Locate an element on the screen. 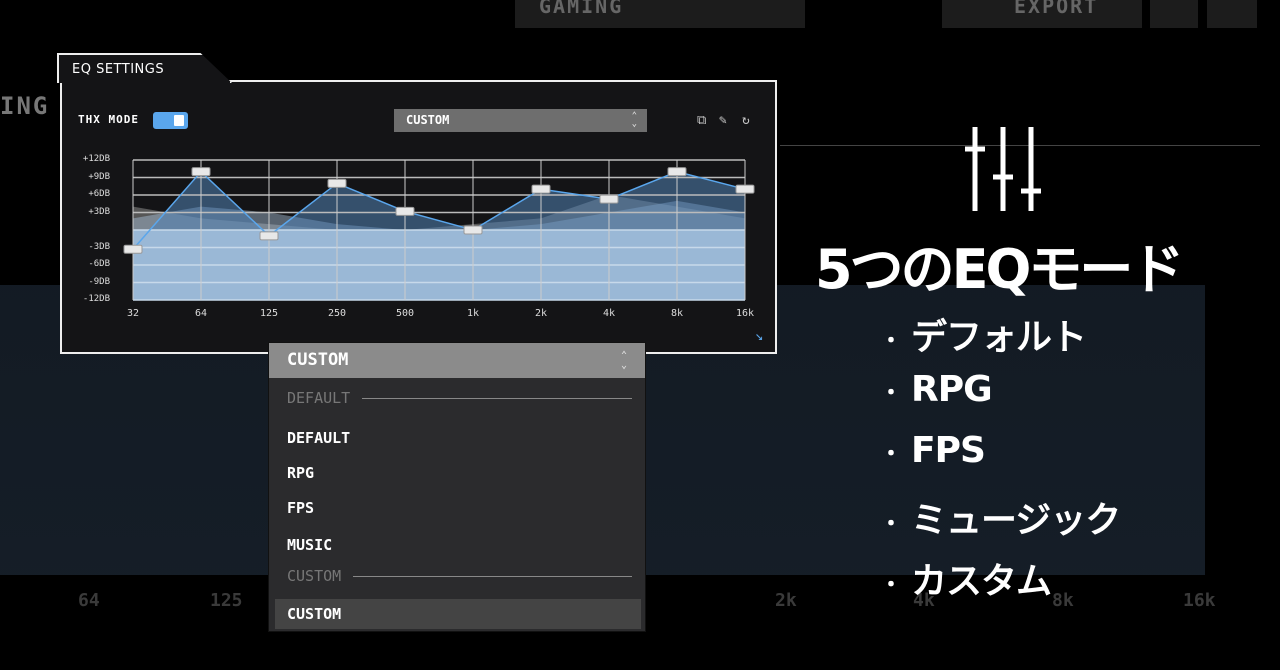 This screenshot has height=670, width=1280. toggle-knob is located at coordinates (179, 120).